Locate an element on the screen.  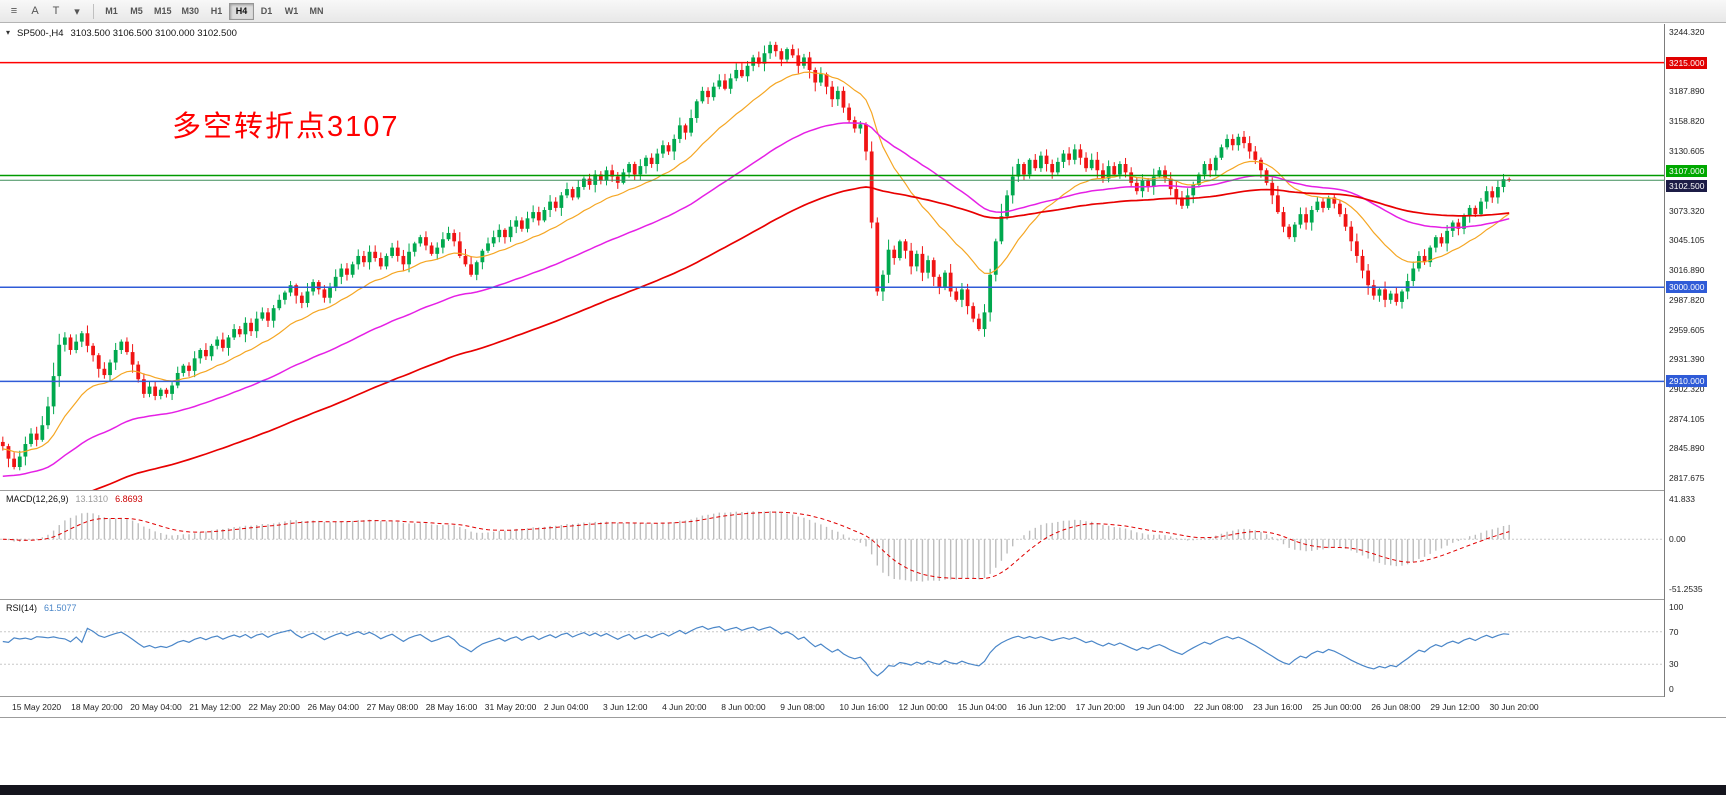
time-label: 21 May 12:00 is located at coordinates (215, 707).